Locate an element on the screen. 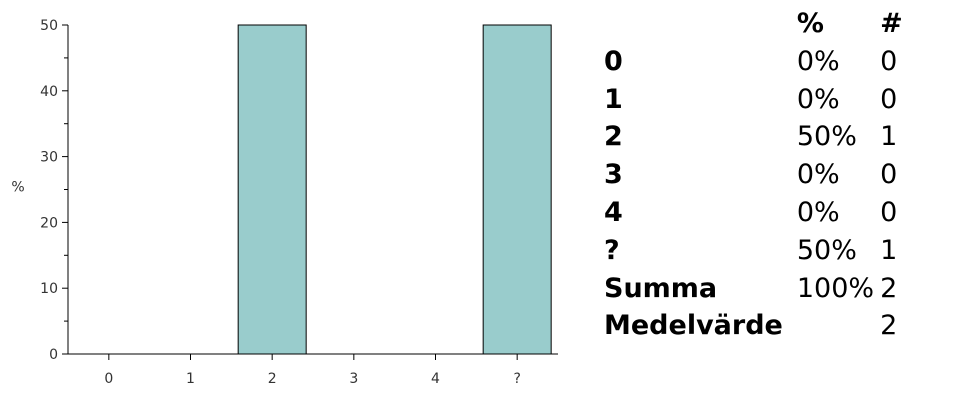  stats-summary-row: Summa 100% 2 is located at coordinates (753, 289).